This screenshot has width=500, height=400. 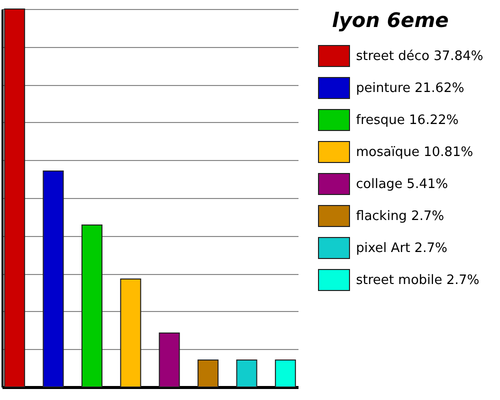 I want to click on text: street mobile 2.7%, so click(x=418, y=280).